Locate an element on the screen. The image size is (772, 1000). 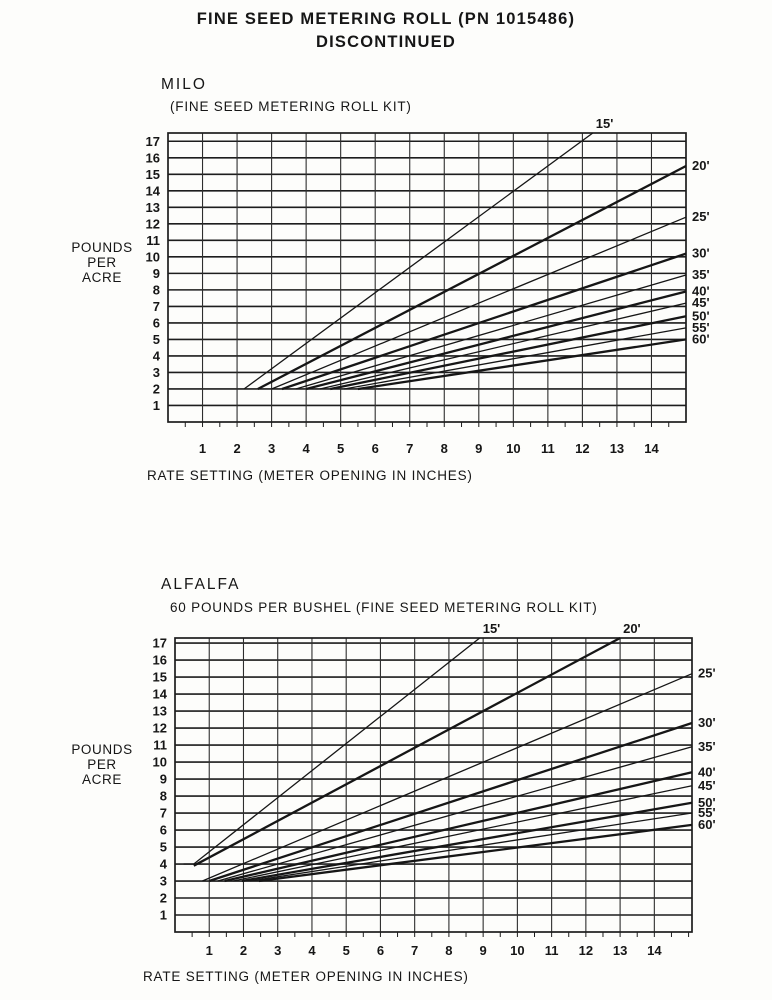
series-label-35ft: 35' is located at coordinates (707, 746).